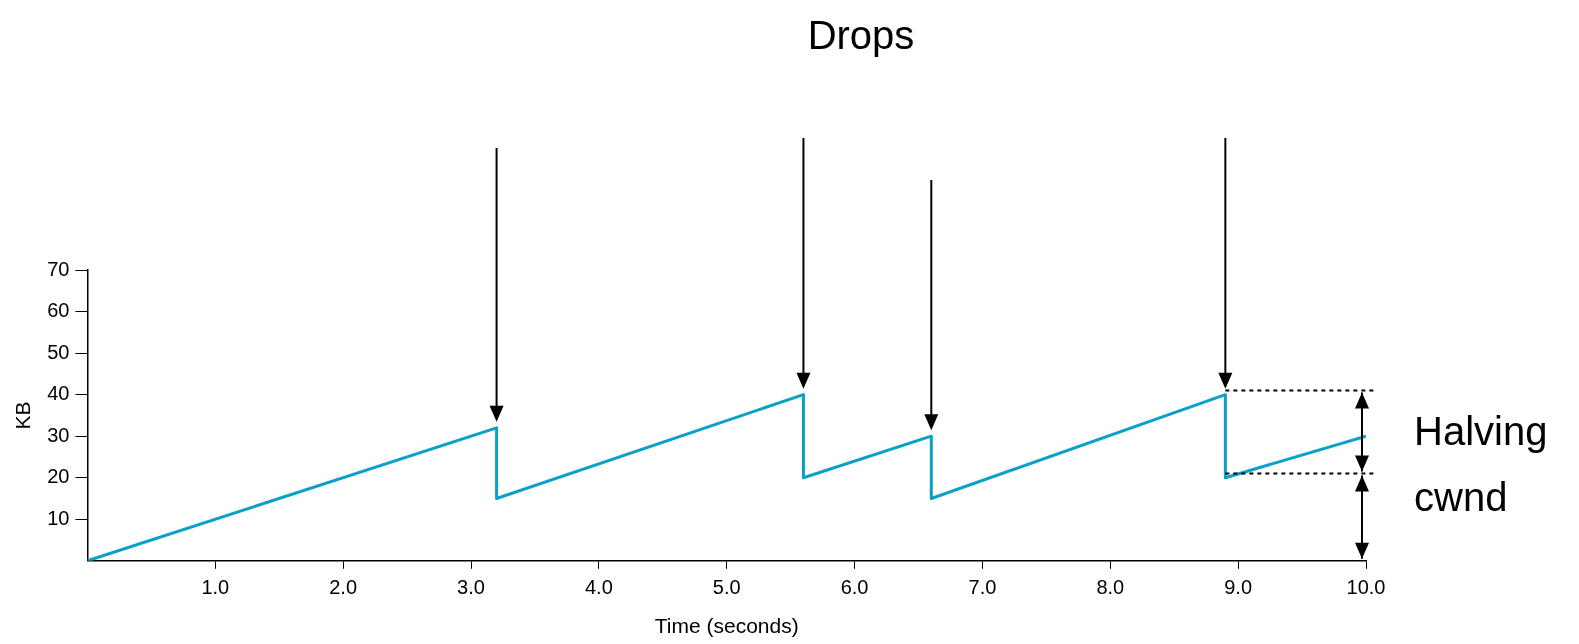 The height and width of the screenshot is (644, 1579). I want to click on x-axis-title: Time (seconds), so click(726, 626).